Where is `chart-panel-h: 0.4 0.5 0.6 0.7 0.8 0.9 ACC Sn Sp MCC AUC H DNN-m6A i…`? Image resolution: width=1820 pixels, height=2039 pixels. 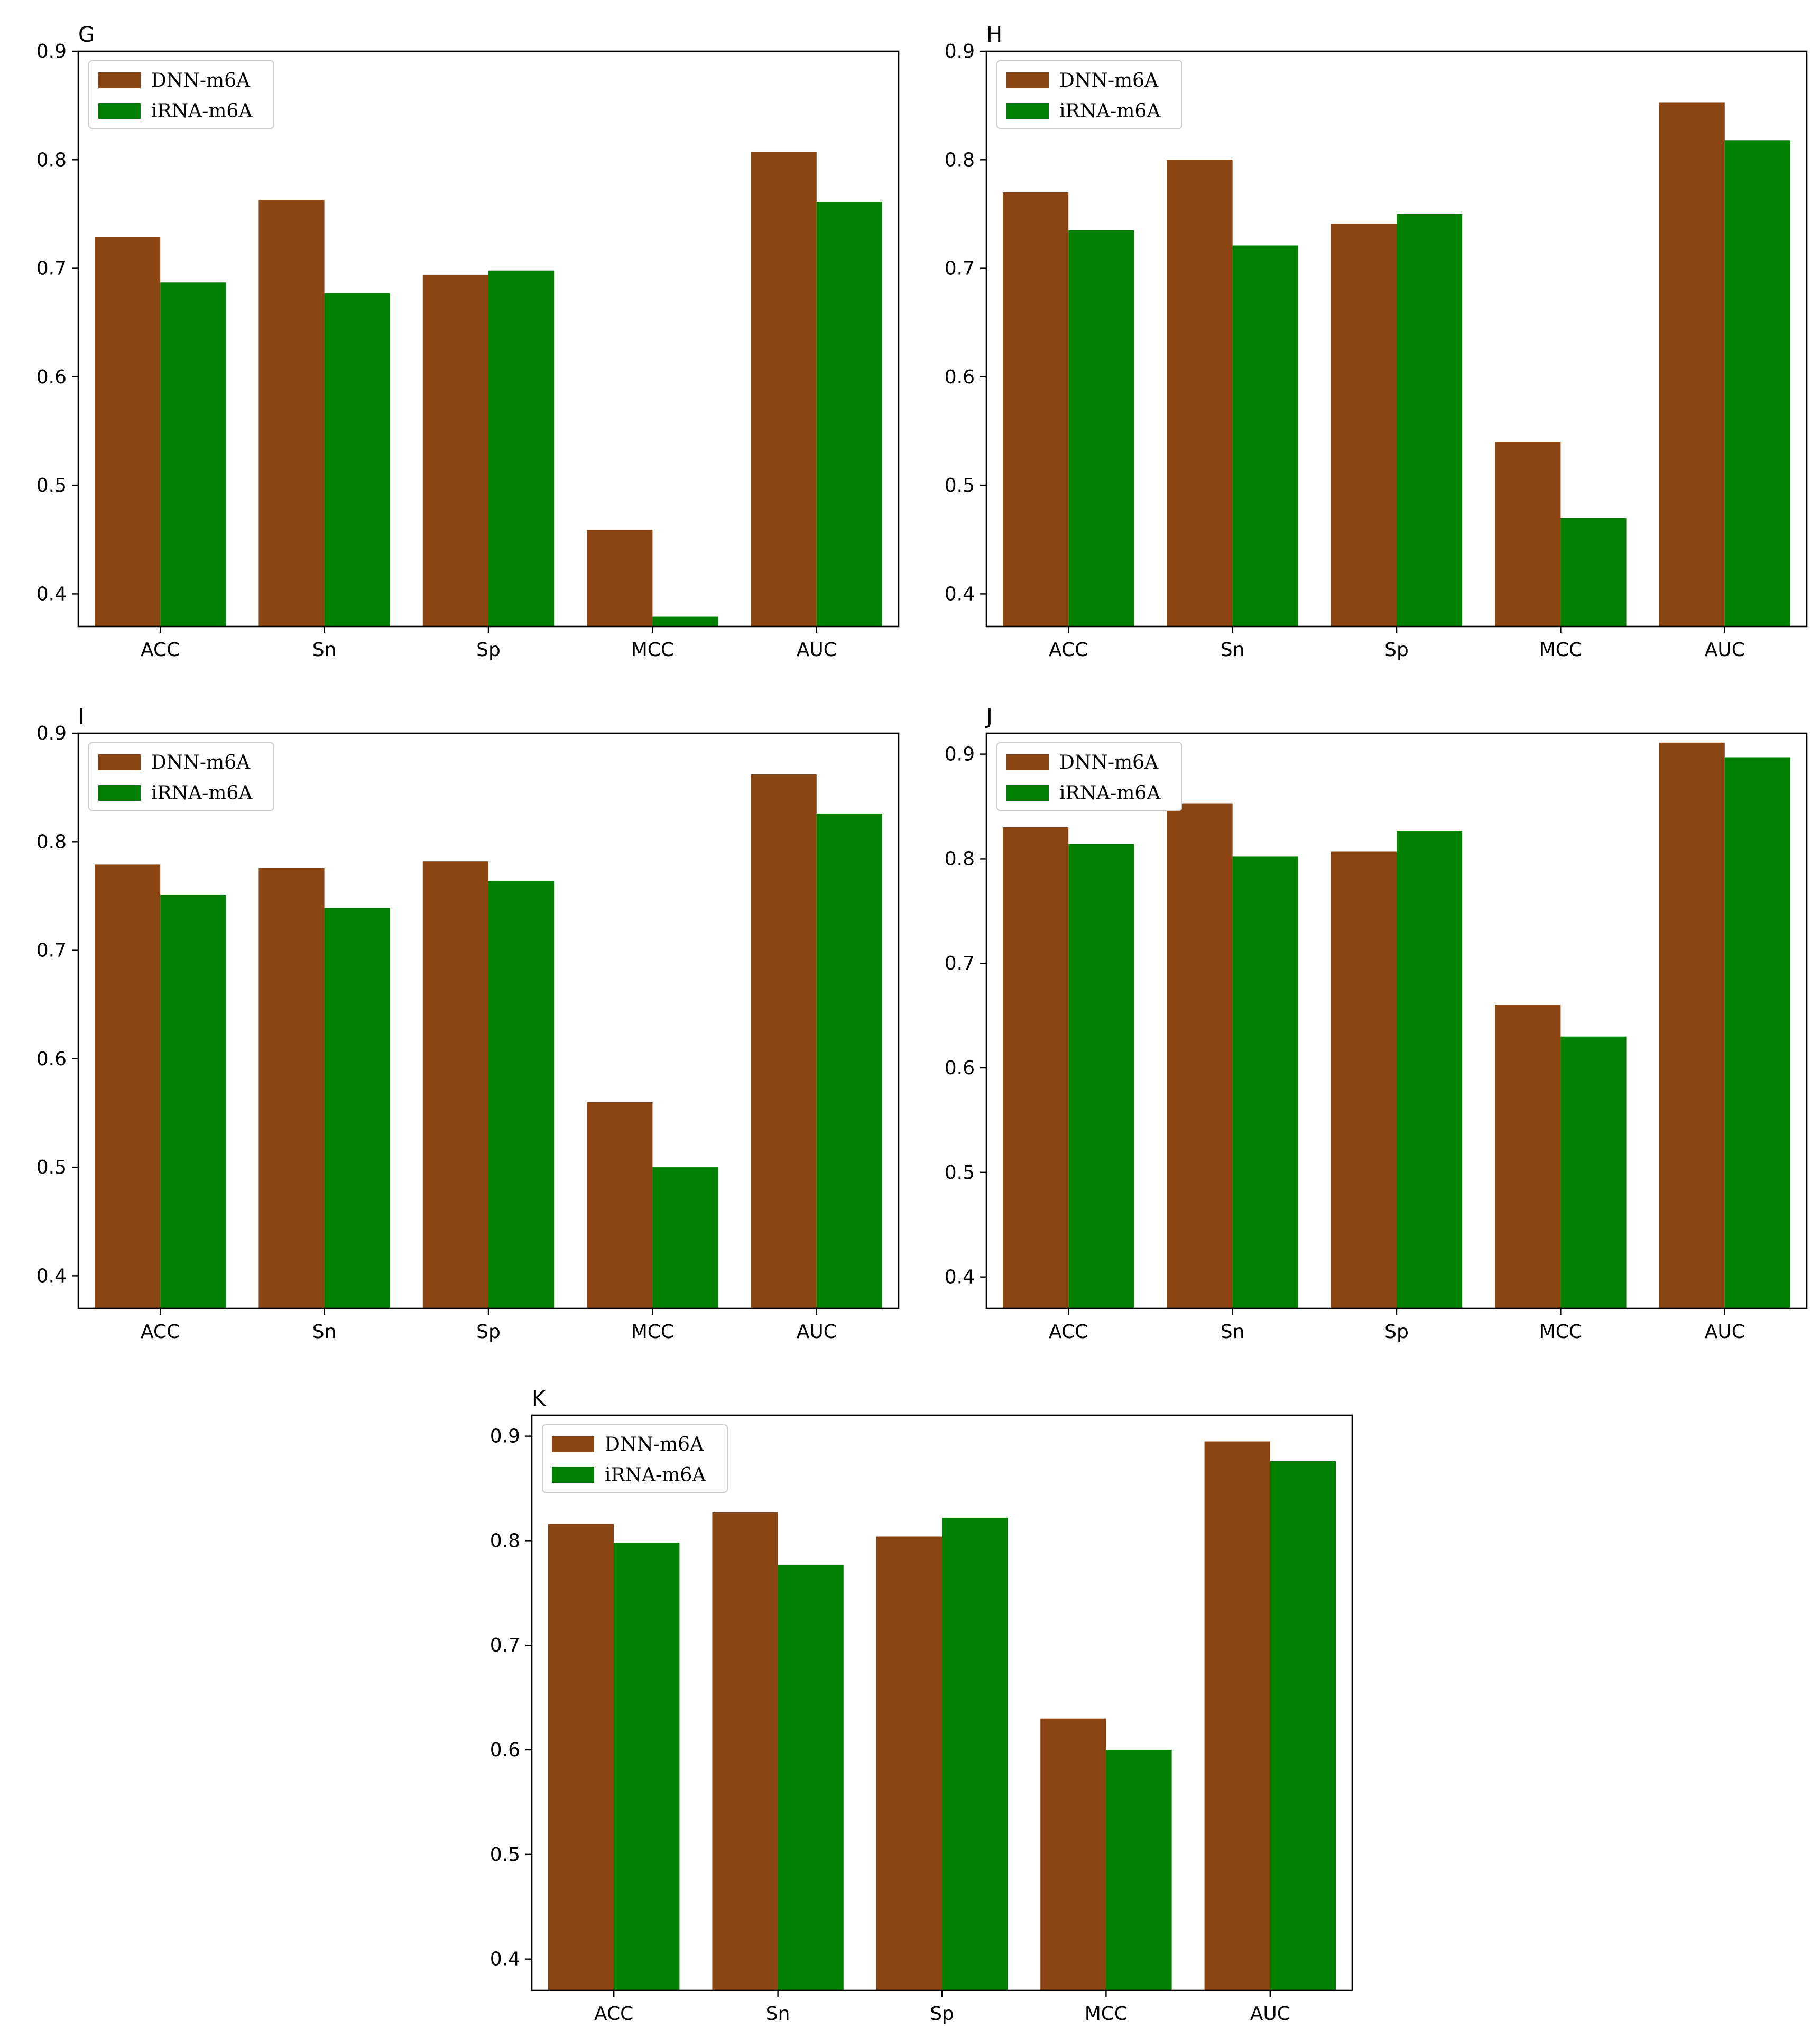 chart-panel-h: 0.4 0.5 0.6 0.7 0.8 0.9 ACC Sn Sp MCC AUC H DNN-m6A i… is located at coordinates (1376, 342).